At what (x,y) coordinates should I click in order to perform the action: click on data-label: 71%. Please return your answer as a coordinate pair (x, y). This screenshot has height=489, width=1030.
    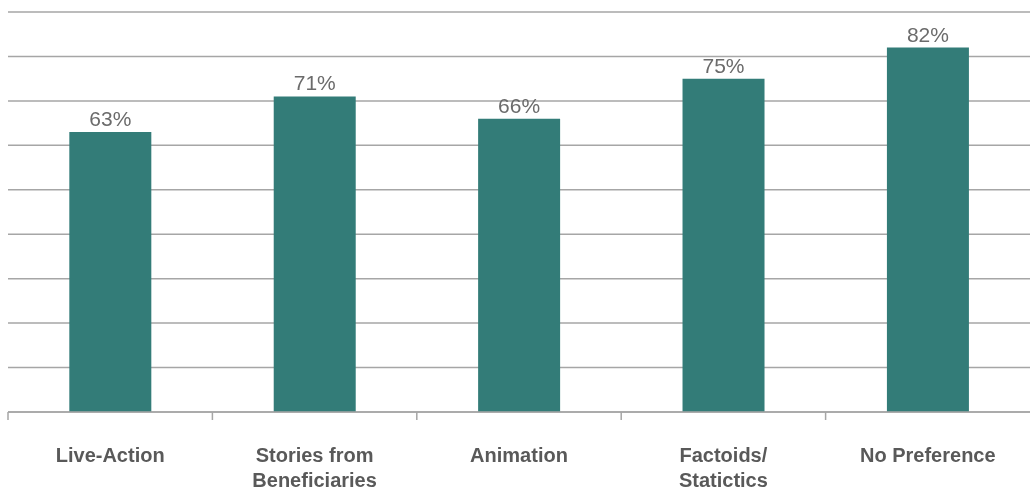
    Looking at the image, I should click on (314, 83).